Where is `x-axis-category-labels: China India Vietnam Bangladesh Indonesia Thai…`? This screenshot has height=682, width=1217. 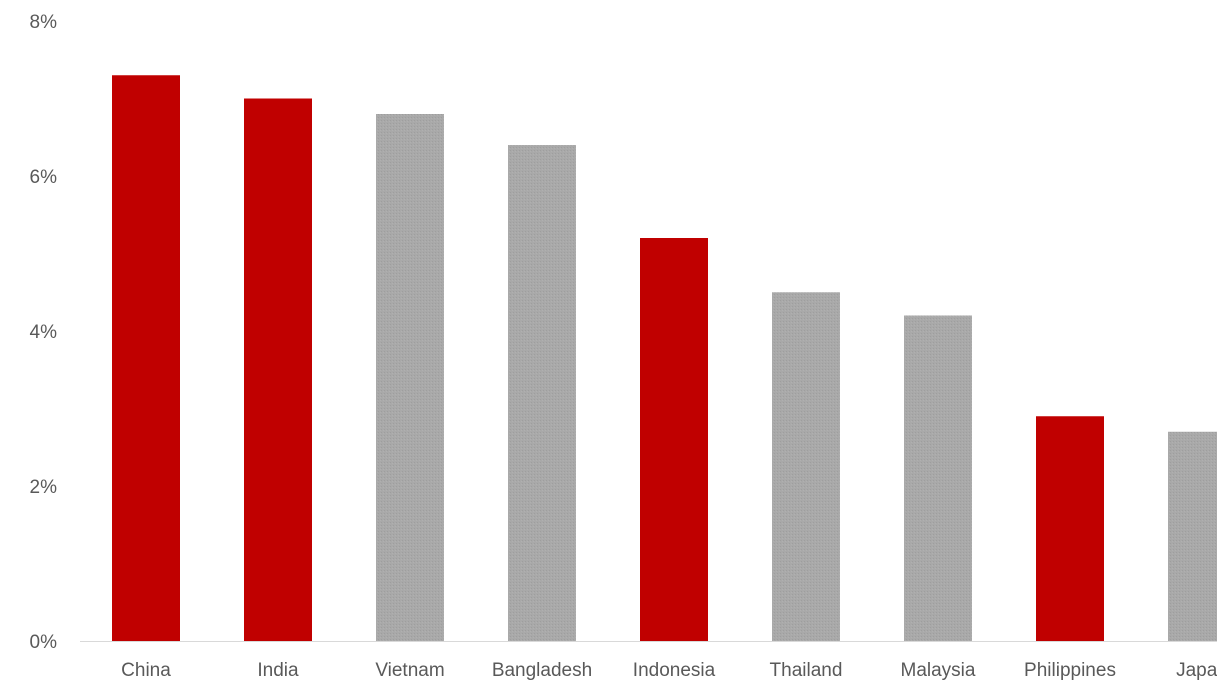
x-axis-category-labels: China India Vietnam Bangladesh Indonesia Thai… is located at coordinates (669, 670).